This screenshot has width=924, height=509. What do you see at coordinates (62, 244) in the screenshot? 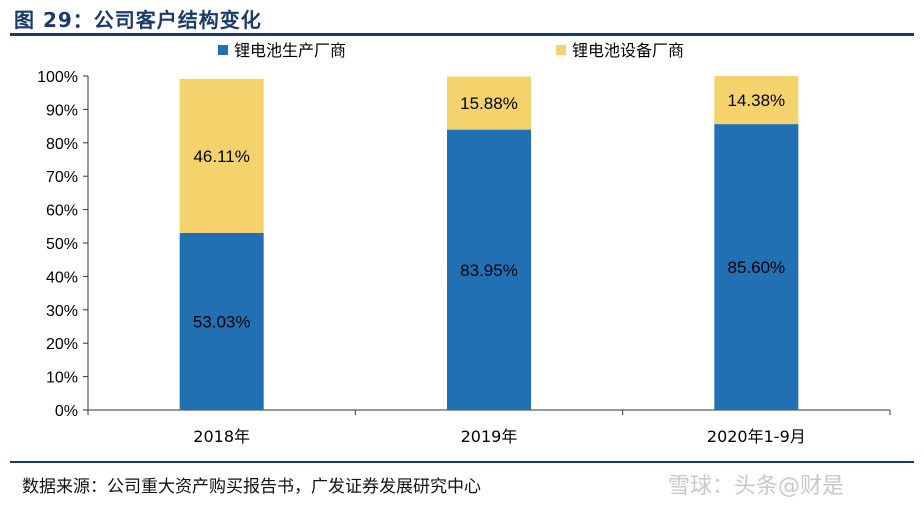
I see `y-tick-label: 50%` at bounding box center [62, 244].